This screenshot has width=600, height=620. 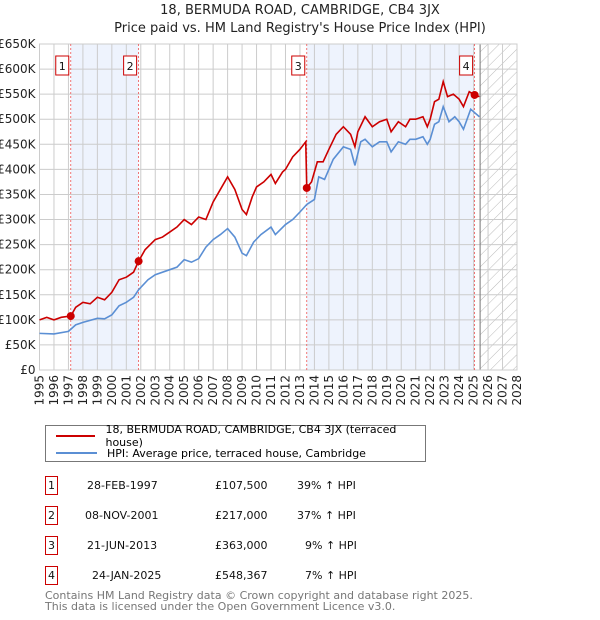 I want to click on y-tick-label: £550K, so click(x=18, y=94).